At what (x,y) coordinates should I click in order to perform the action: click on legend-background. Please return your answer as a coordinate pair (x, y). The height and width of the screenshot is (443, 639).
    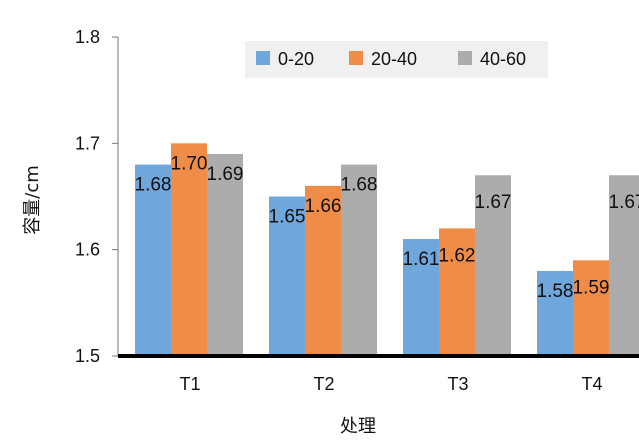
    Looking at the image, I should click on (396, 59).